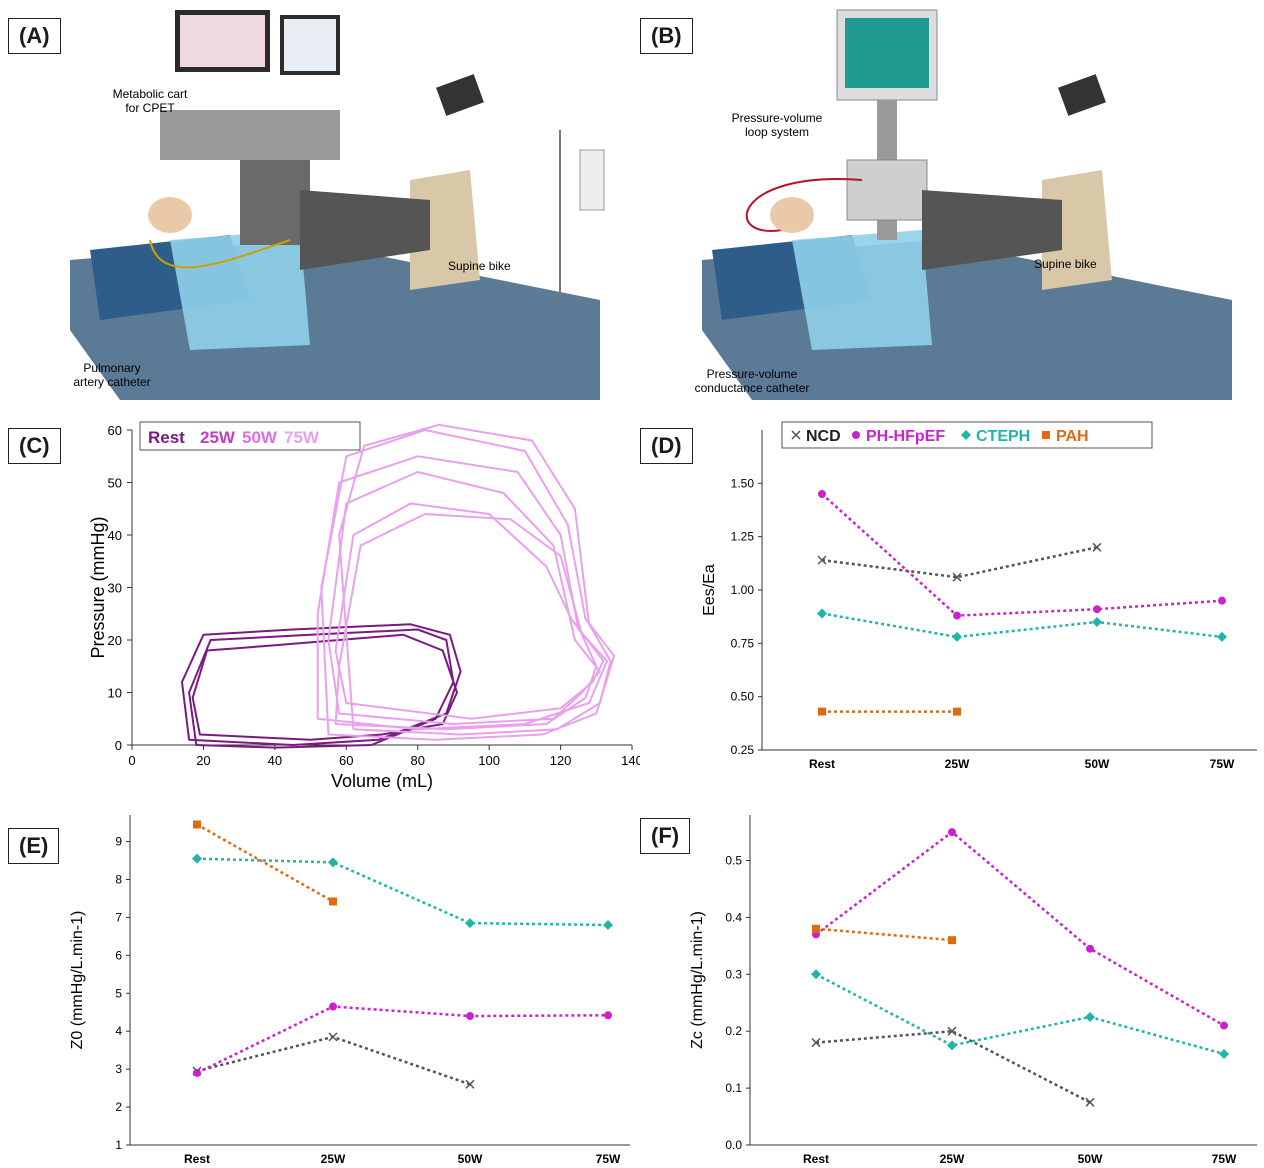 The width and height of the screenshot is (1264, 1168). Describe the element at coordinates (592, 180) in the screenshot. I see `iv-bag` at that location.